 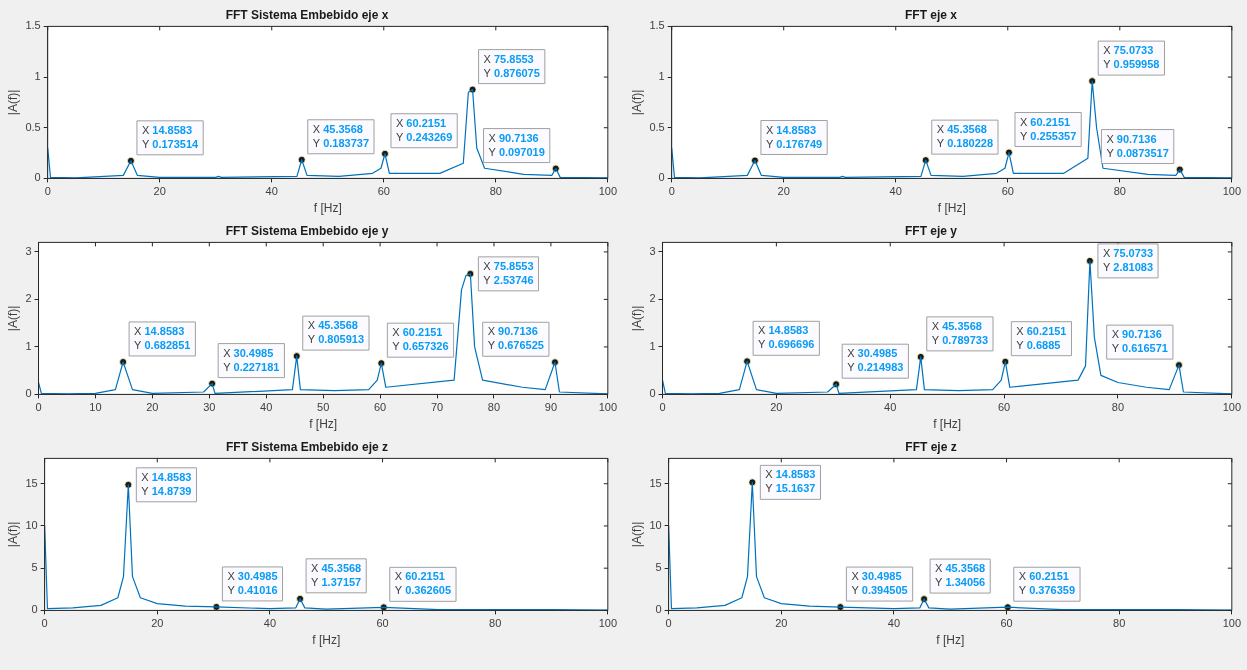 What do you see at coordinates (336, 574) in the screenshot?
I see `annotation: X 45.3568 Y 1.37157` at bounding box center [336, 574].